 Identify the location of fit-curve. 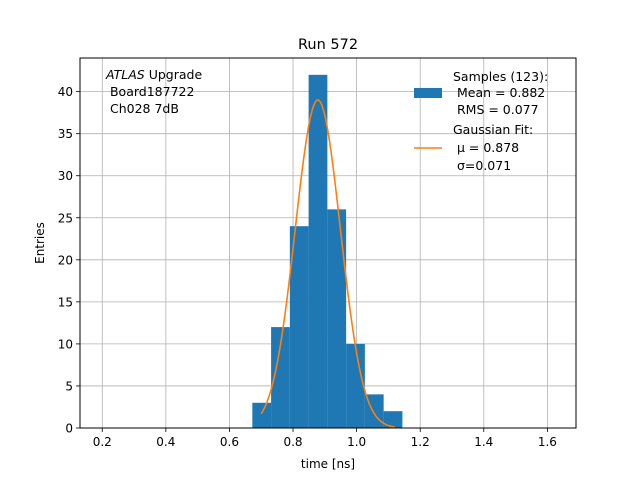
(327, 263).